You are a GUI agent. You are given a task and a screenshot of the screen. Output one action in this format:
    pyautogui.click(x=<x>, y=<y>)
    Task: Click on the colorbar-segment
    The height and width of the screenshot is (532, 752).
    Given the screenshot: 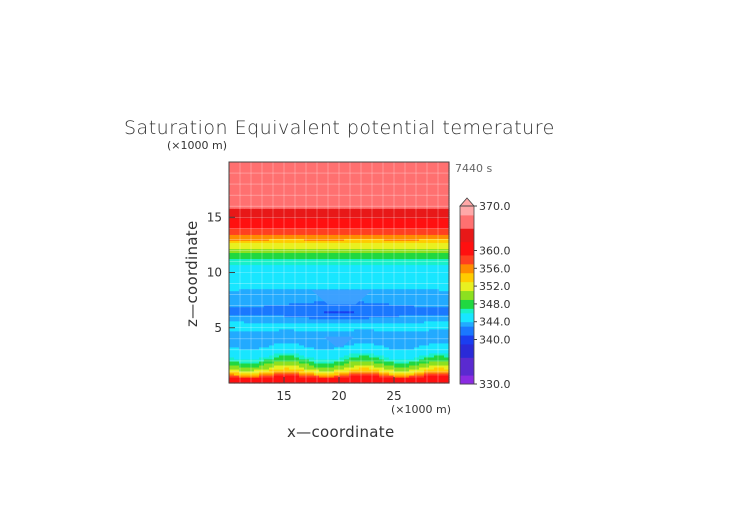 What is the action you would take?
    pyautogui.click(x=467, y=346)
    